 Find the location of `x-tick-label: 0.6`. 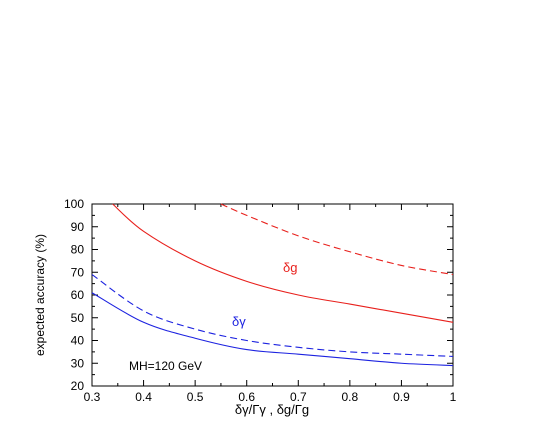

x-tick-label: 0.6 is located at coordinates (246, 397).